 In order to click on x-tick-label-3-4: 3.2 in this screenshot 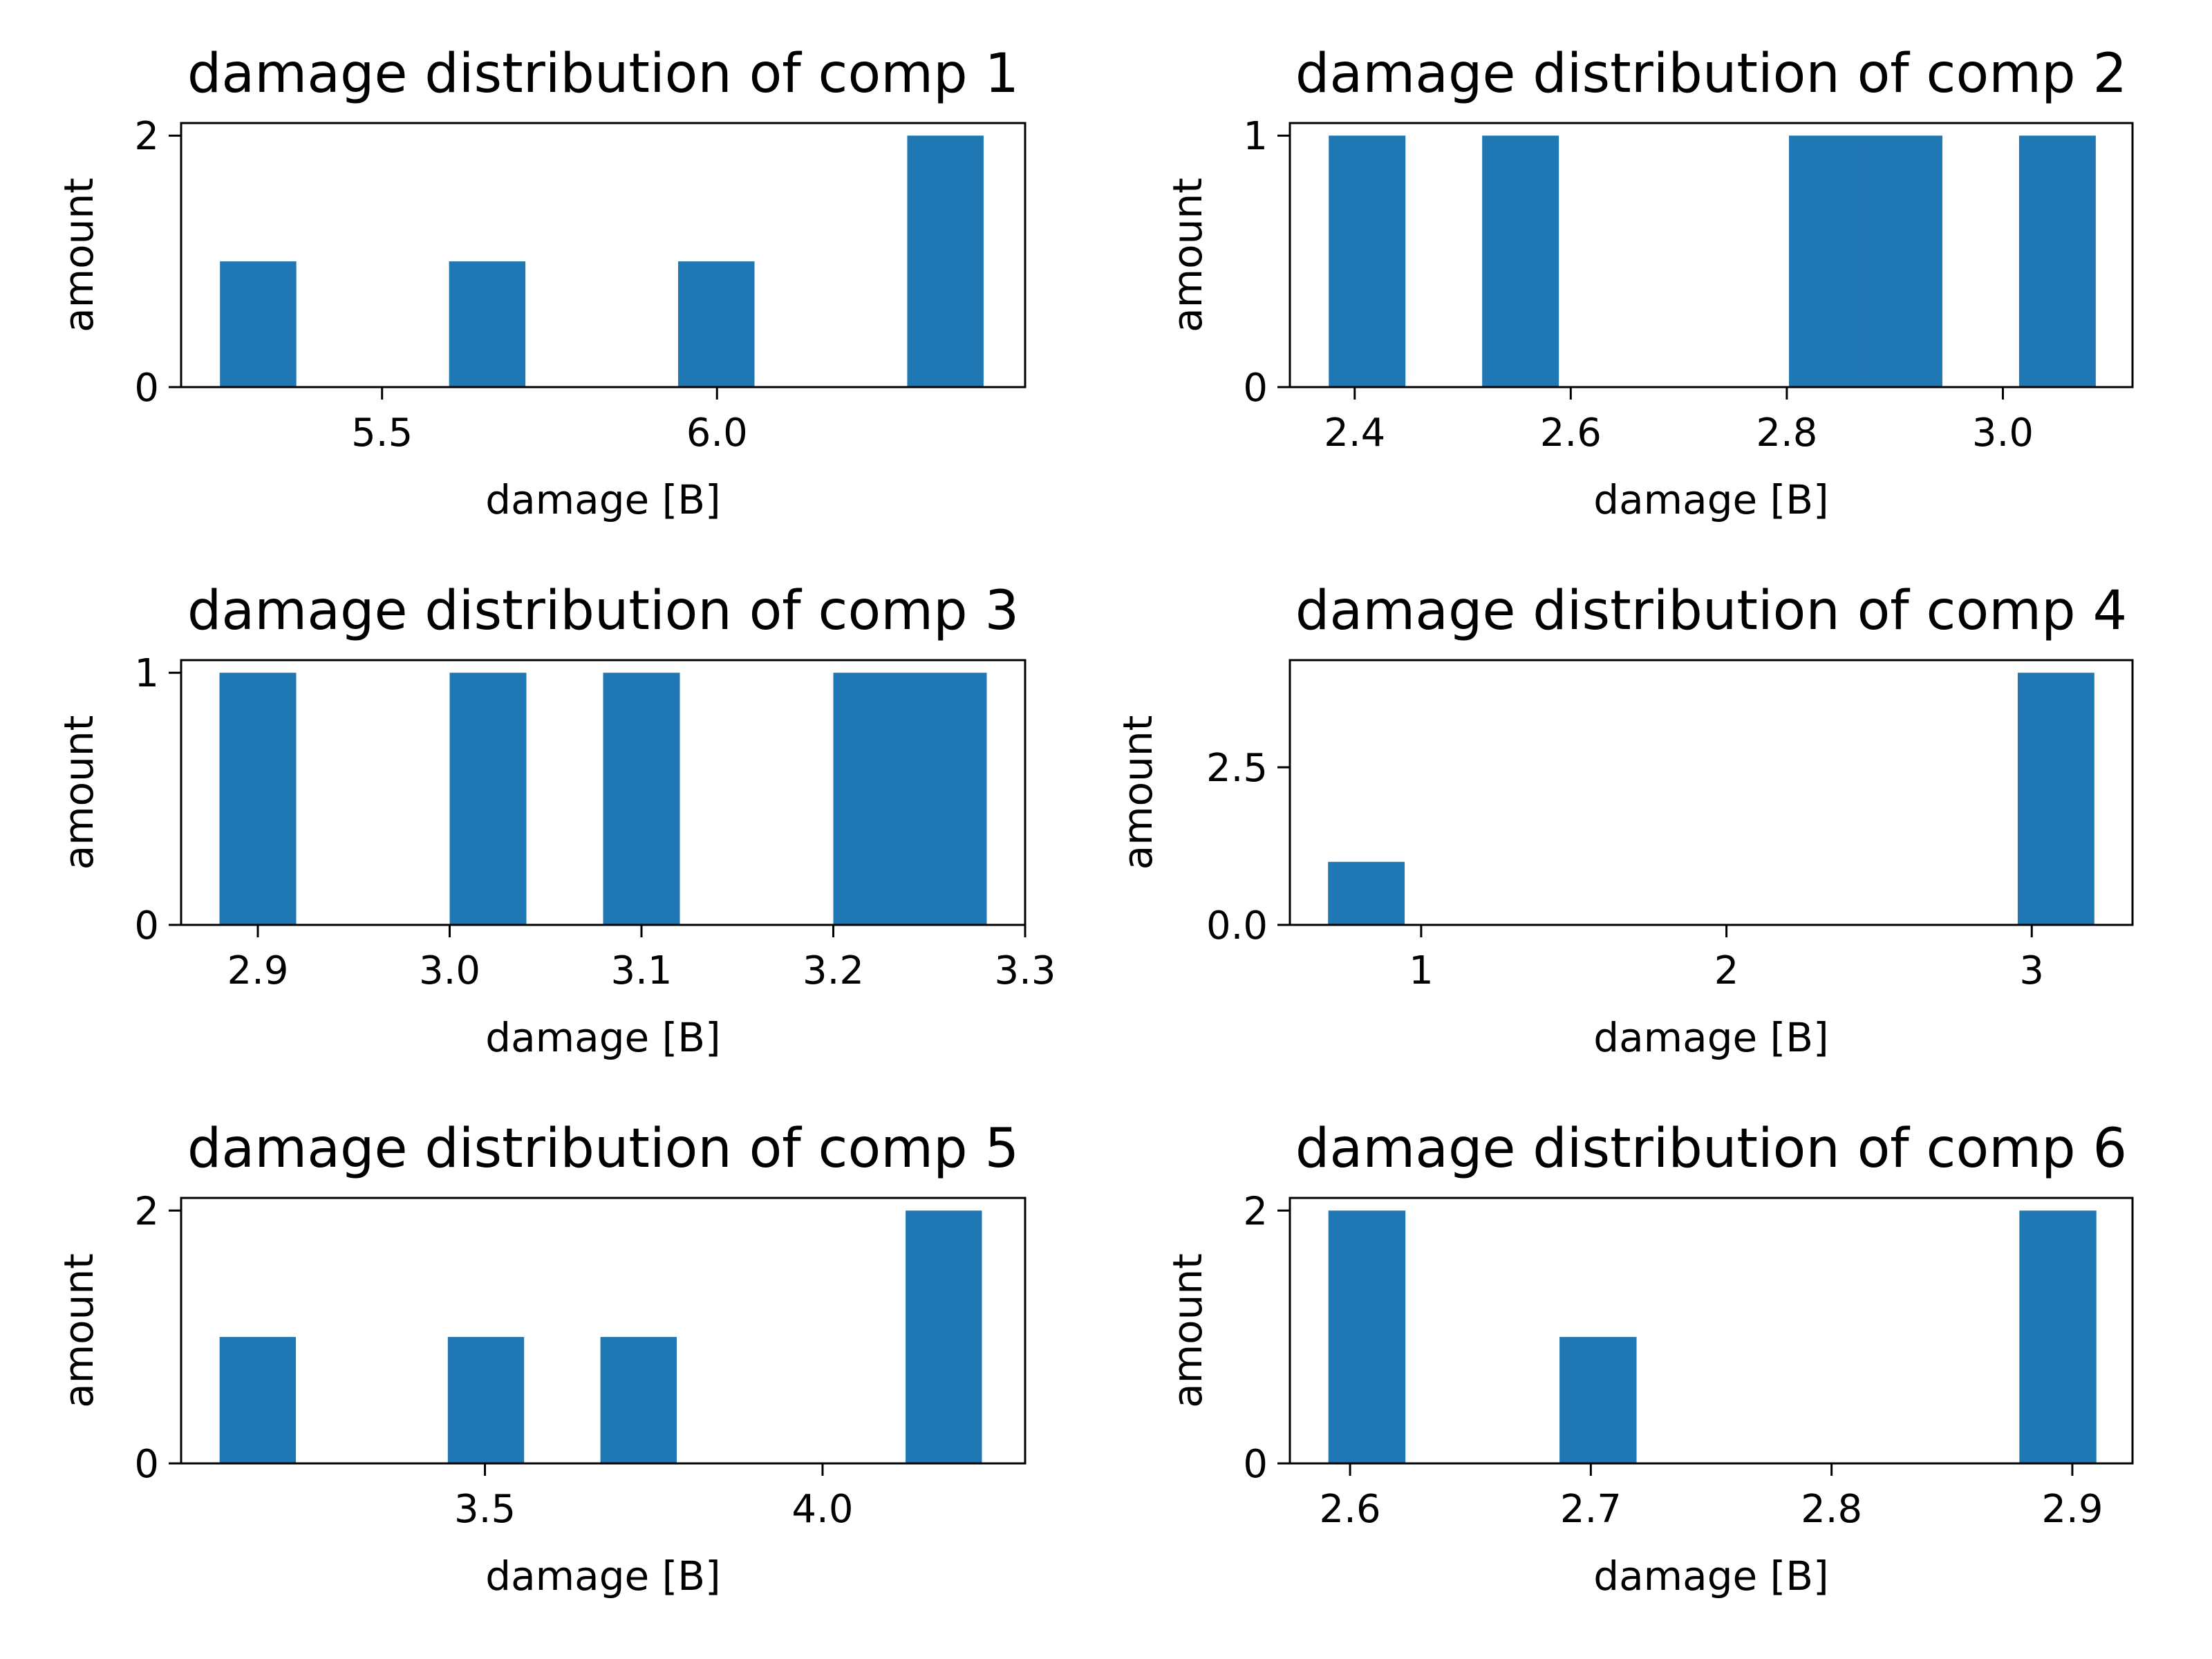, I will do `click(833, 971)`.